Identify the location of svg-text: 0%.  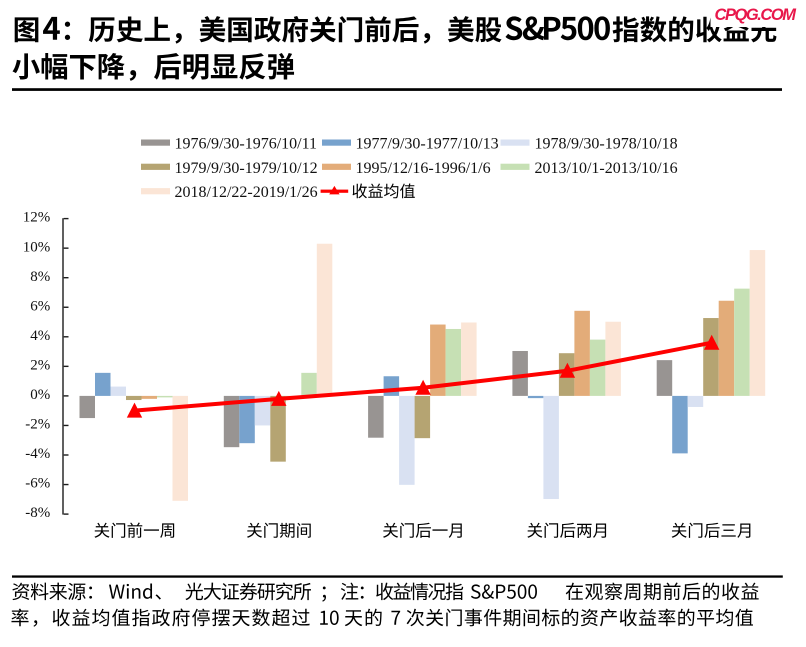
(40, 395).